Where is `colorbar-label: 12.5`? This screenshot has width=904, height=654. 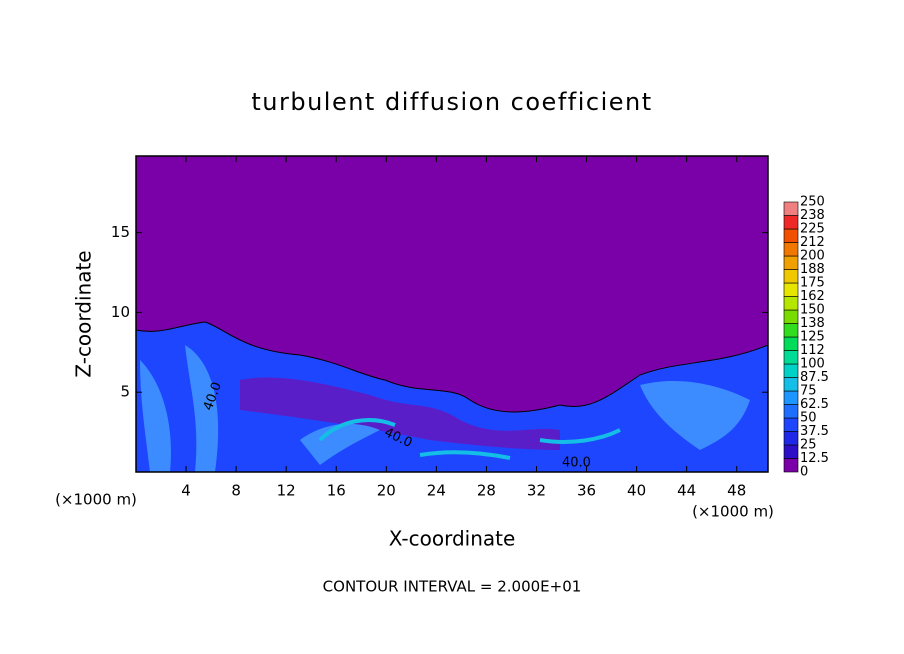
colorbar-label: 12.5 is located at coordinates (814, 458).